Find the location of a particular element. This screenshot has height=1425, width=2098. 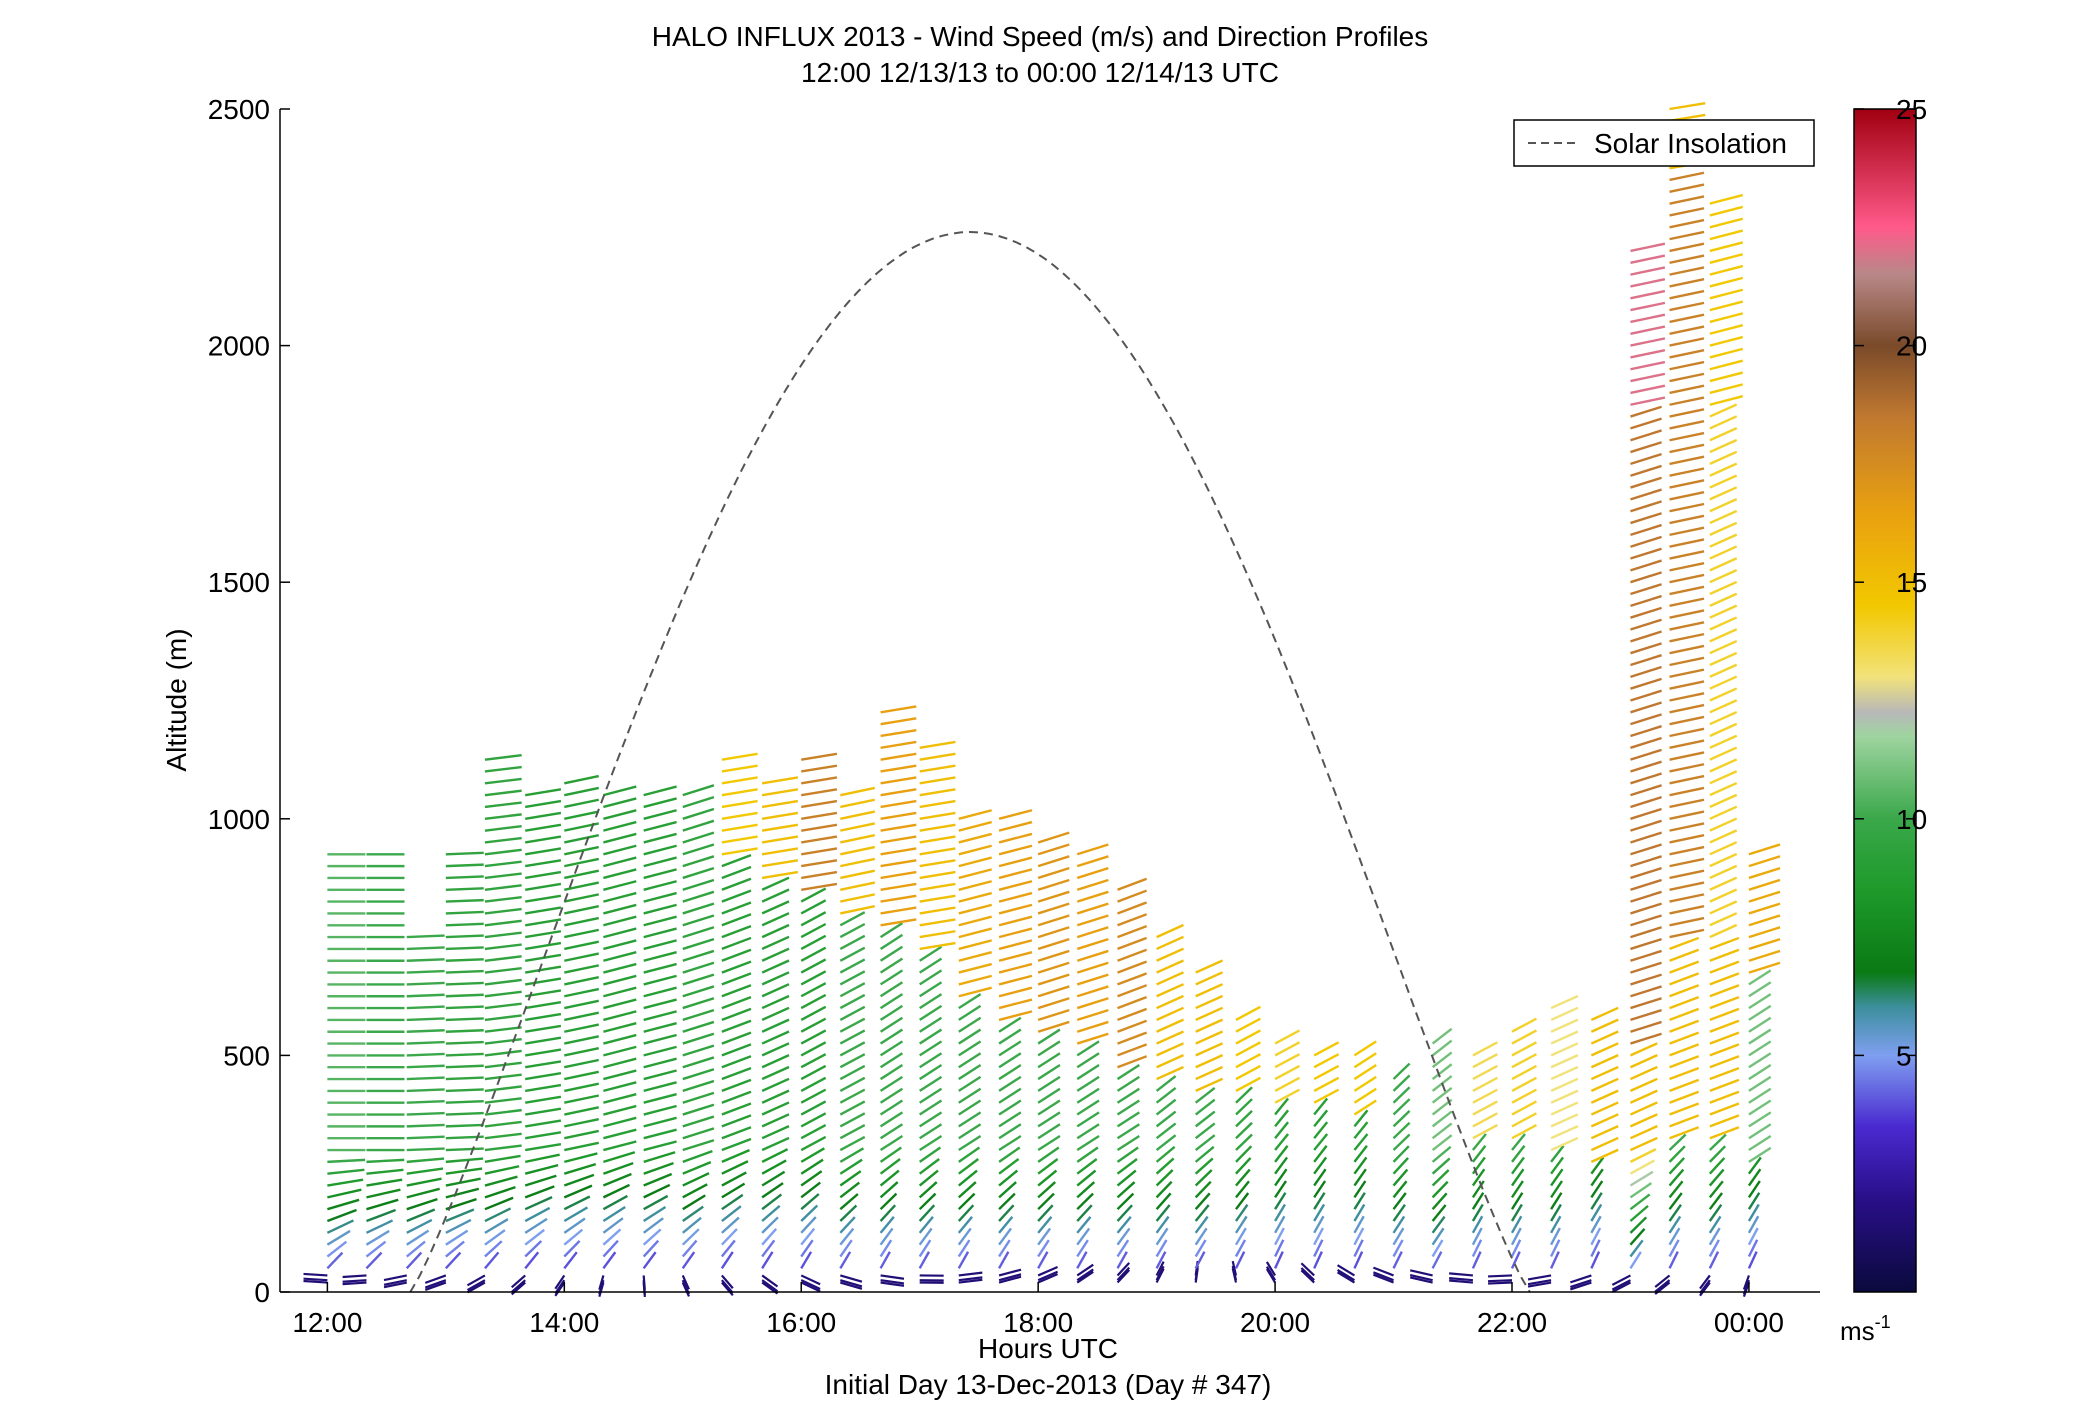

colorbar-tick-label: 25 is located at coordinates (1911, 109).